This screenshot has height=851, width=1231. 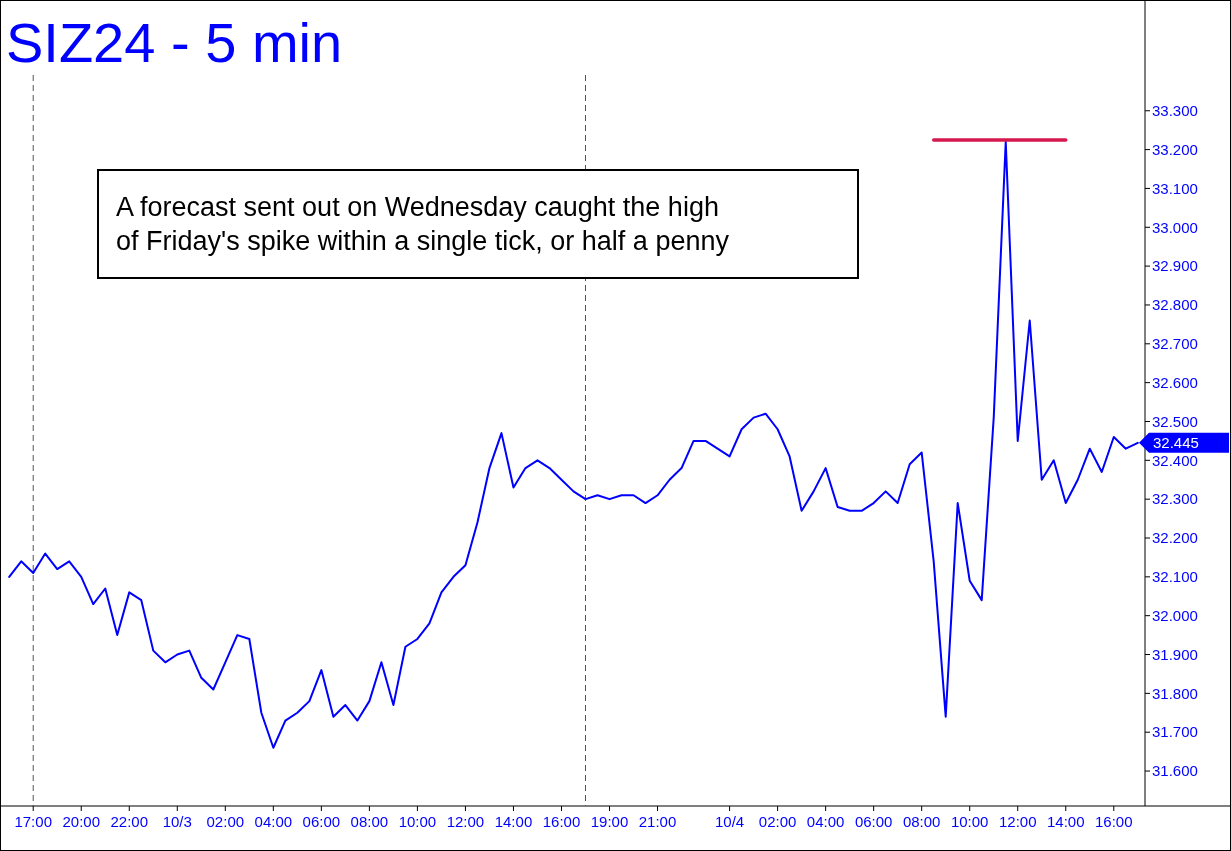 What do you see at coordinates (1175, 499) in the screenshot?
I see `y-tick-label: 32.300` at bounding box center [1175, 499].